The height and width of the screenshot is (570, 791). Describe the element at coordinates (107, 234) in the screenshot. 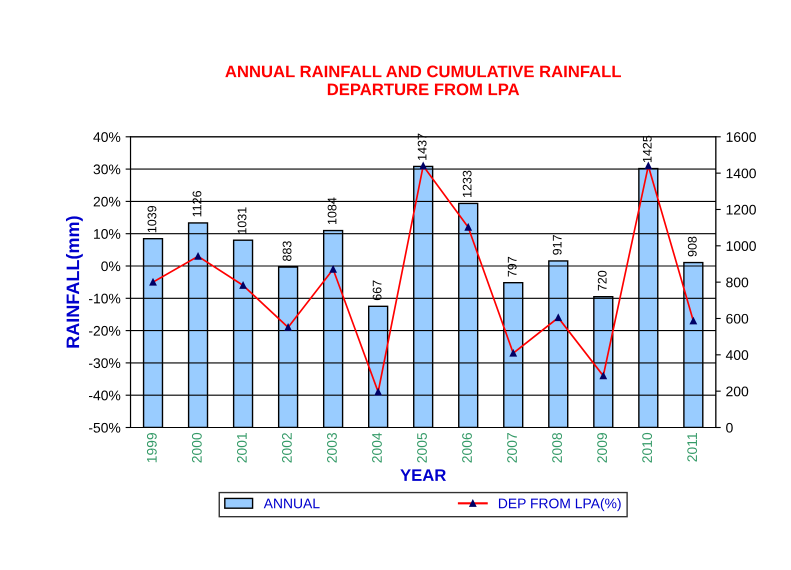

I see `y-tick-label: 10%` at that location.